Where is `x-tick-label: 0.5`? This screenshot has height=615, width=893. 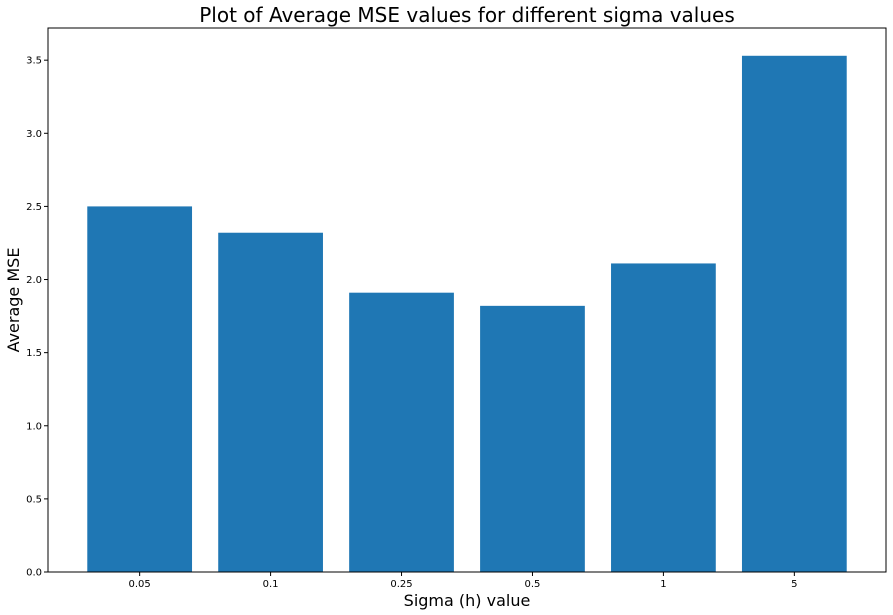
x-tick-label: 0.5 is located at coordinates (533, 584).